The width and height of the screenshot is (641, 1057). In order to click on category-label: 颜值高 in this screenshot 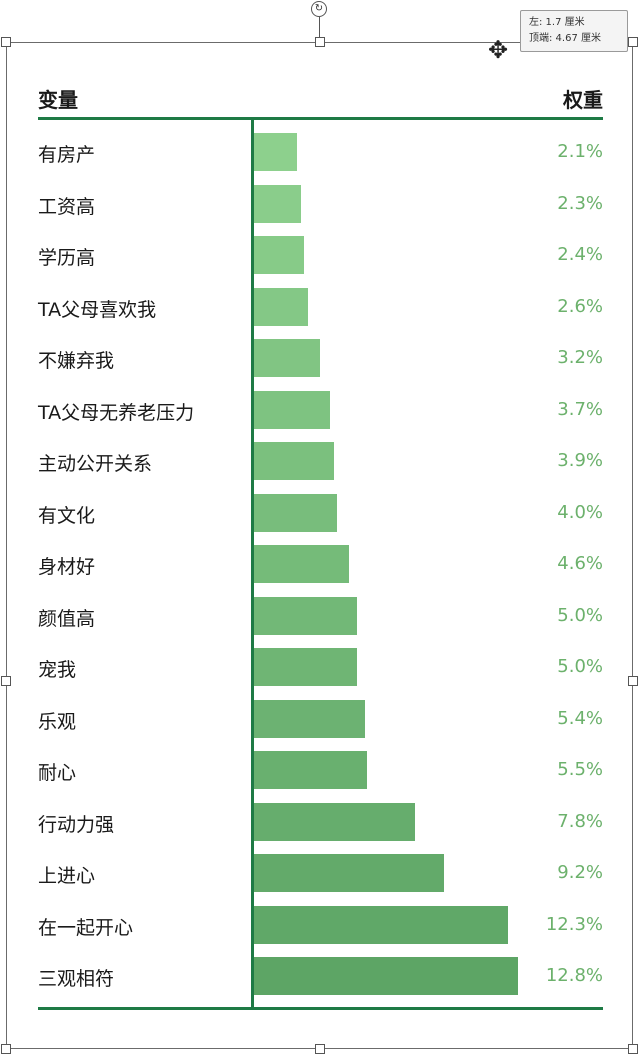, I will do `click(67, 618)`.